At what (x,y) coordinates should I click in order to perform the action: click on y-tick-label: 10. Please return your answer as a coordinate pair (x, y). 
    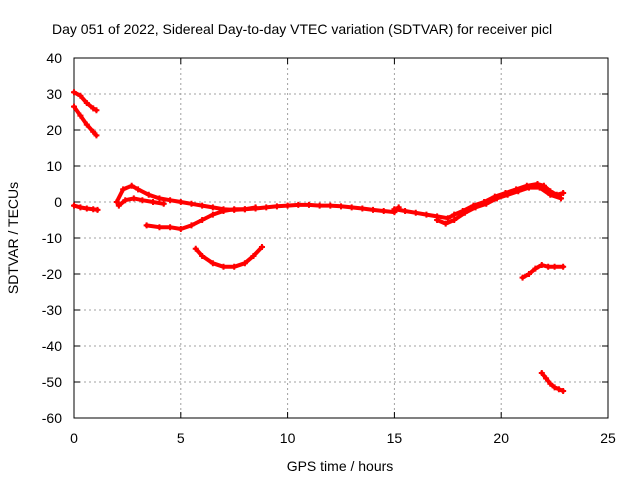
    Looking at the image, I should click on (54, 166).